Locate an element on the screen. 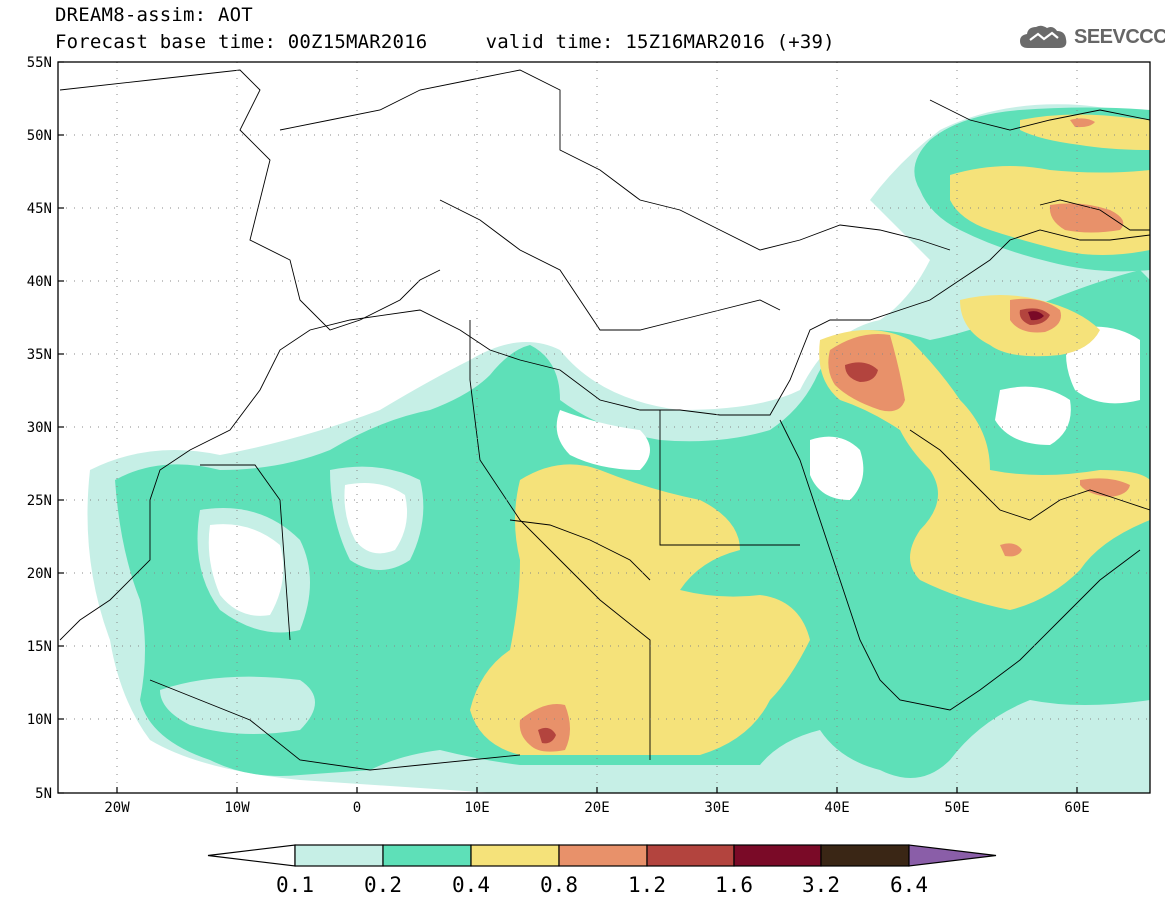  lat-label: 40N is located at coordinates (39, 282).